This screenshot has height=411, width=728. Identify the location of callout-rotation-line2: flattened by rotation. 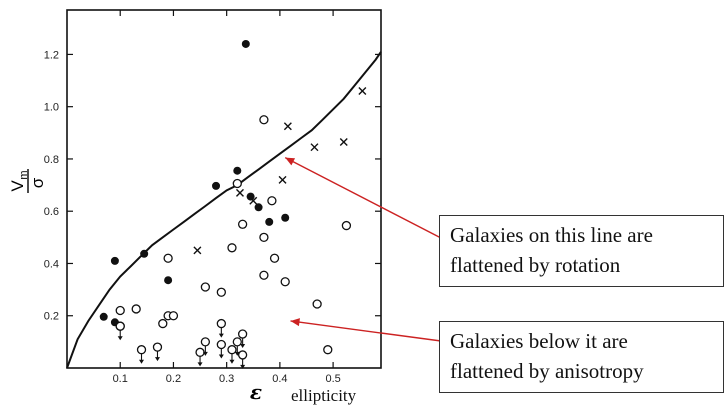
(535, 265).